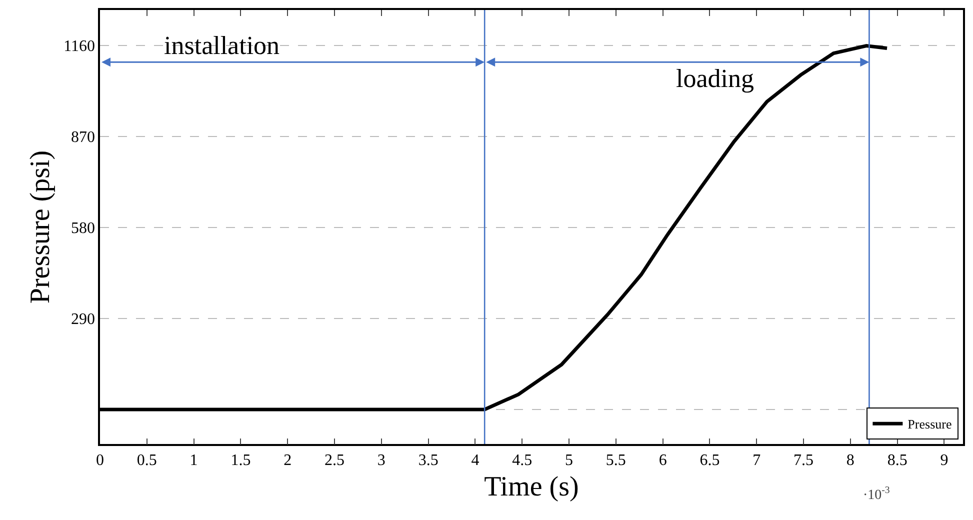 Image resolution: width=973 pixels, height=520 pixels. Describe the element at coordinates (381, 460) in the screenshot. I see `x-tick-label: 3` at that location.